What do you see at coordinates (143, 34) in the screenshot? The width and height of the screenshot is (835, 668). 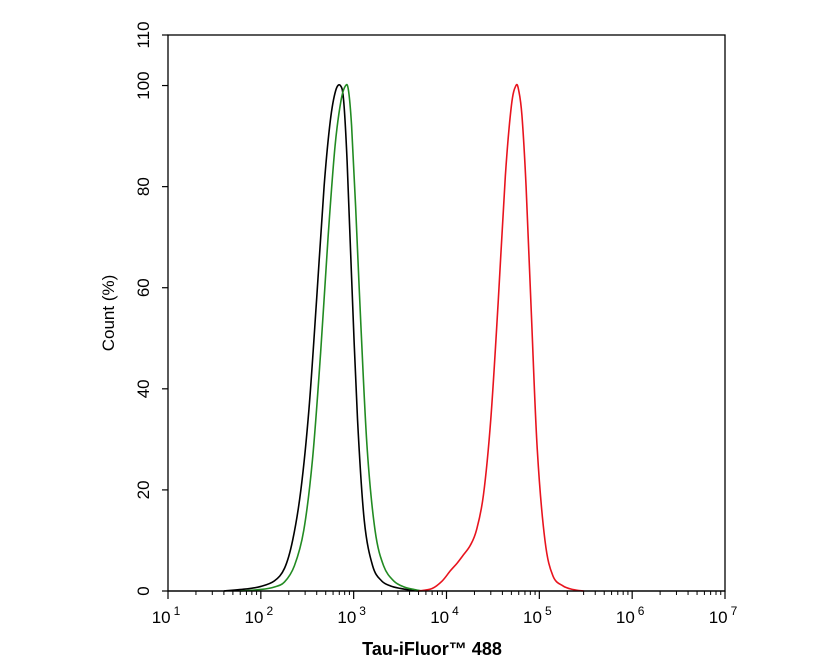 I see `y-tick-label: 110` at bounding box center [143, 34].